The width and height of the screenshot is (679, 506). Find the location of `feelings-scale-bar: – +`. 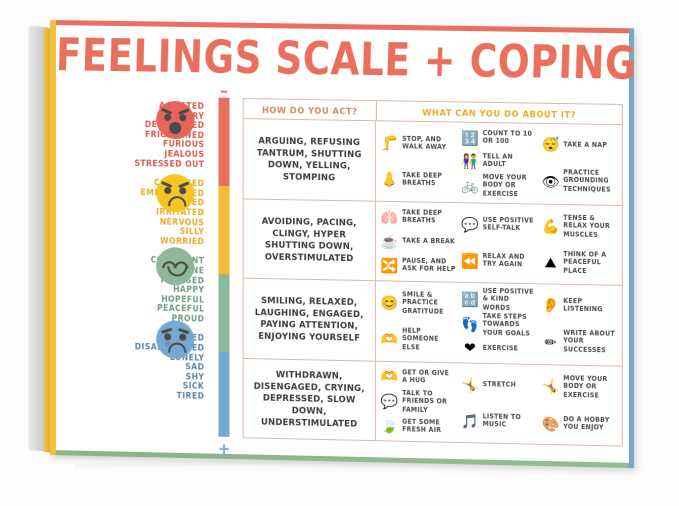

feelings-scale-bar: – + is located at coordinates (224, 270).